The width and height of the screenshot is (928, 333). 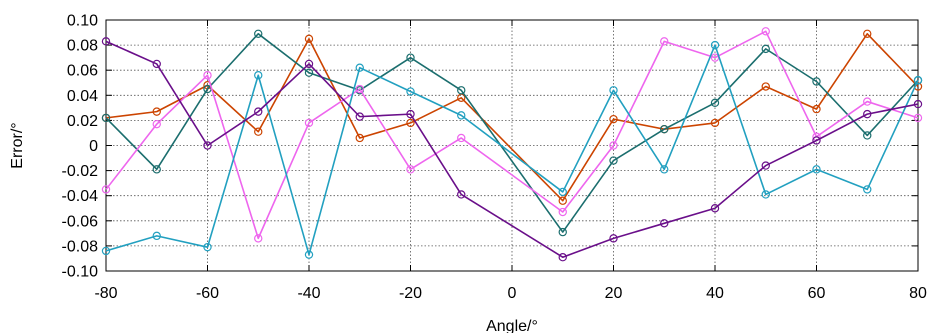 What do you see at coordinates (82, 46) in the screenshot?
I see `y-tick-label: 0.08` at bounding box center [82, 46].